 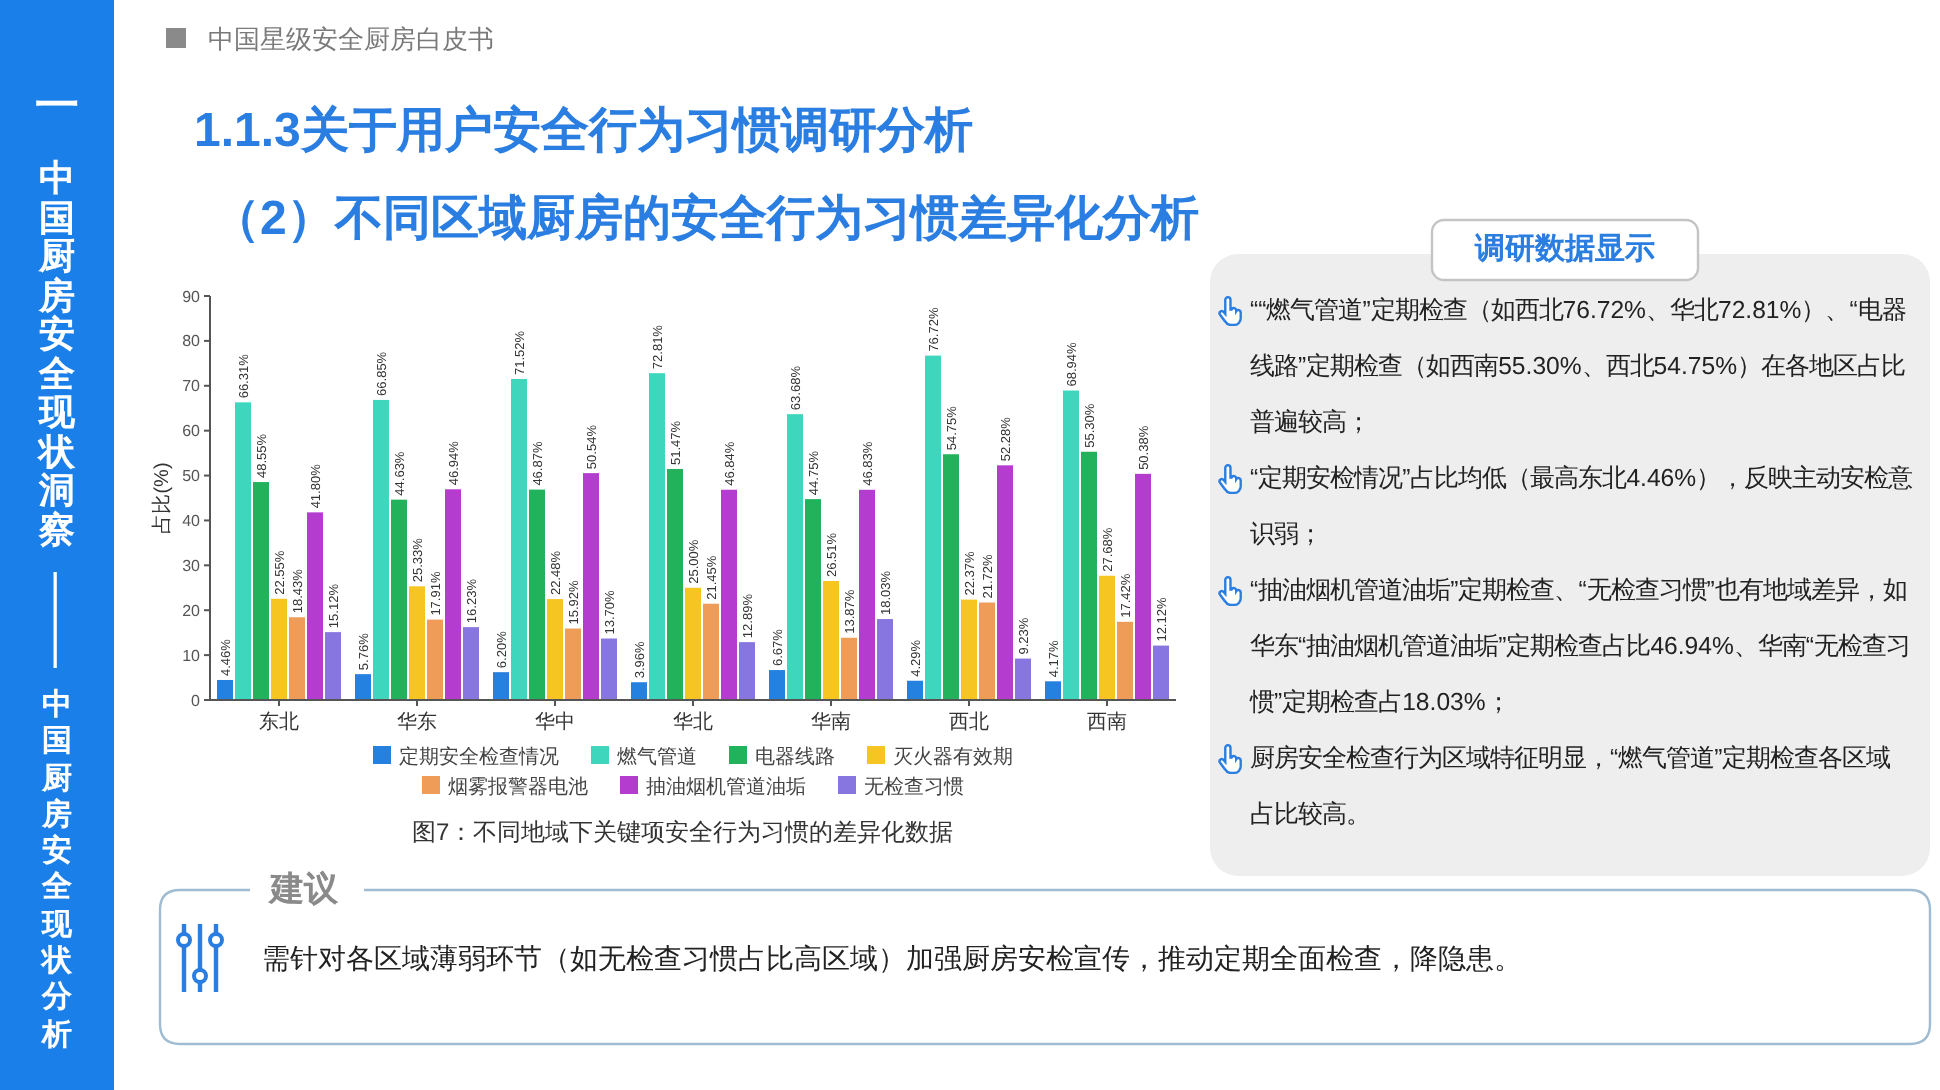 What do you see at coordinates (1107, 722) in the screenshot?
I see `x-tick-label: 西南` at bounding box center [1107, 722].